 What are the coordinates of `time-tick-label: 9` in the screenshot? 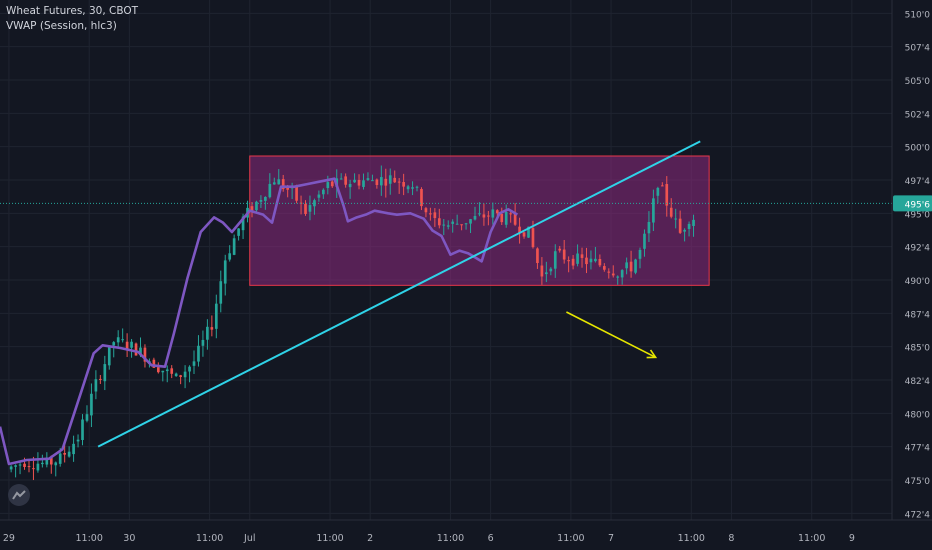 It's located at (852, 538).